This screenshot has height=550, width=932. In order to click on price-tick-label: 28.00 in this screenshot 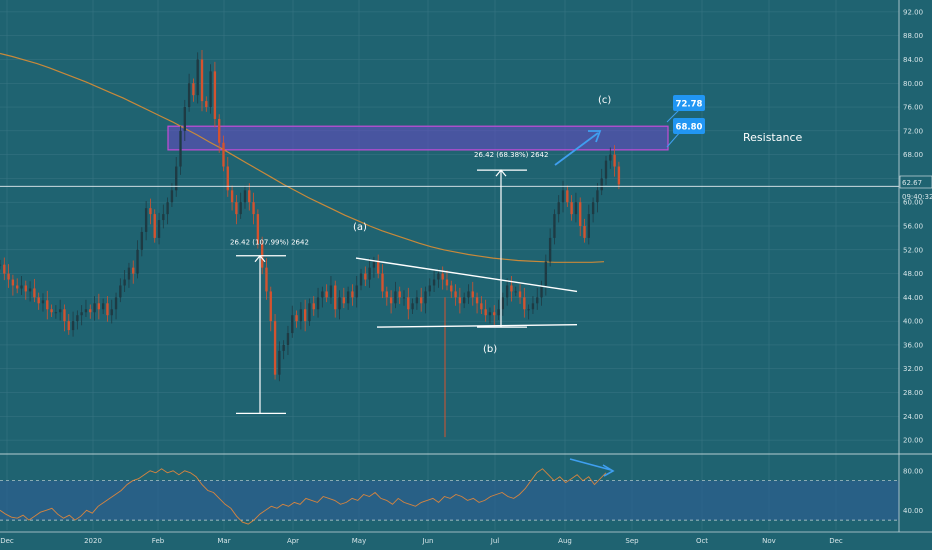, I will do `click(913, 393)`.